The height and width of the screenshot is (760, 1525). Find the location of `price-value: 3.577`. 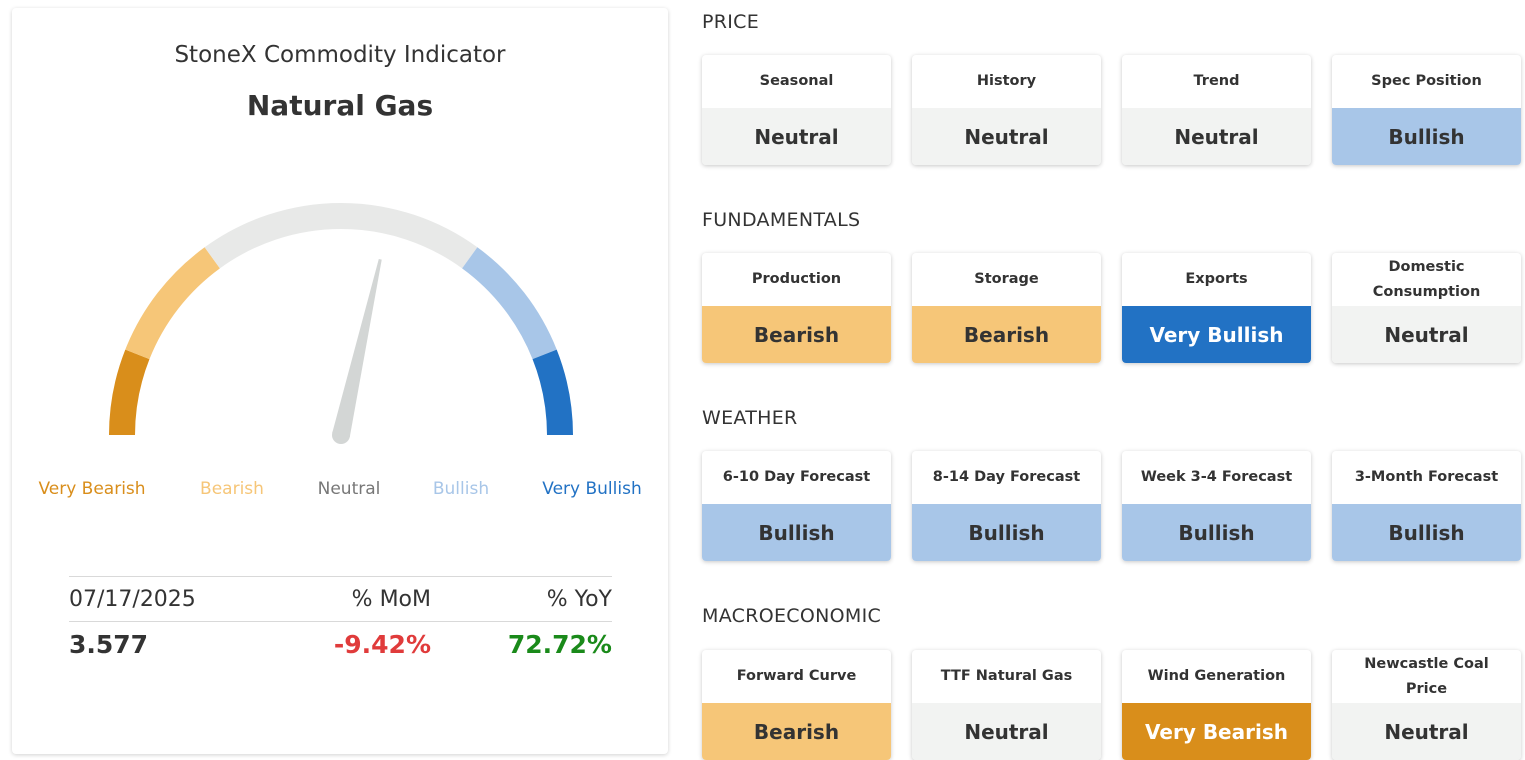

price-value: 3.577 is located at coordinates (109, 644).